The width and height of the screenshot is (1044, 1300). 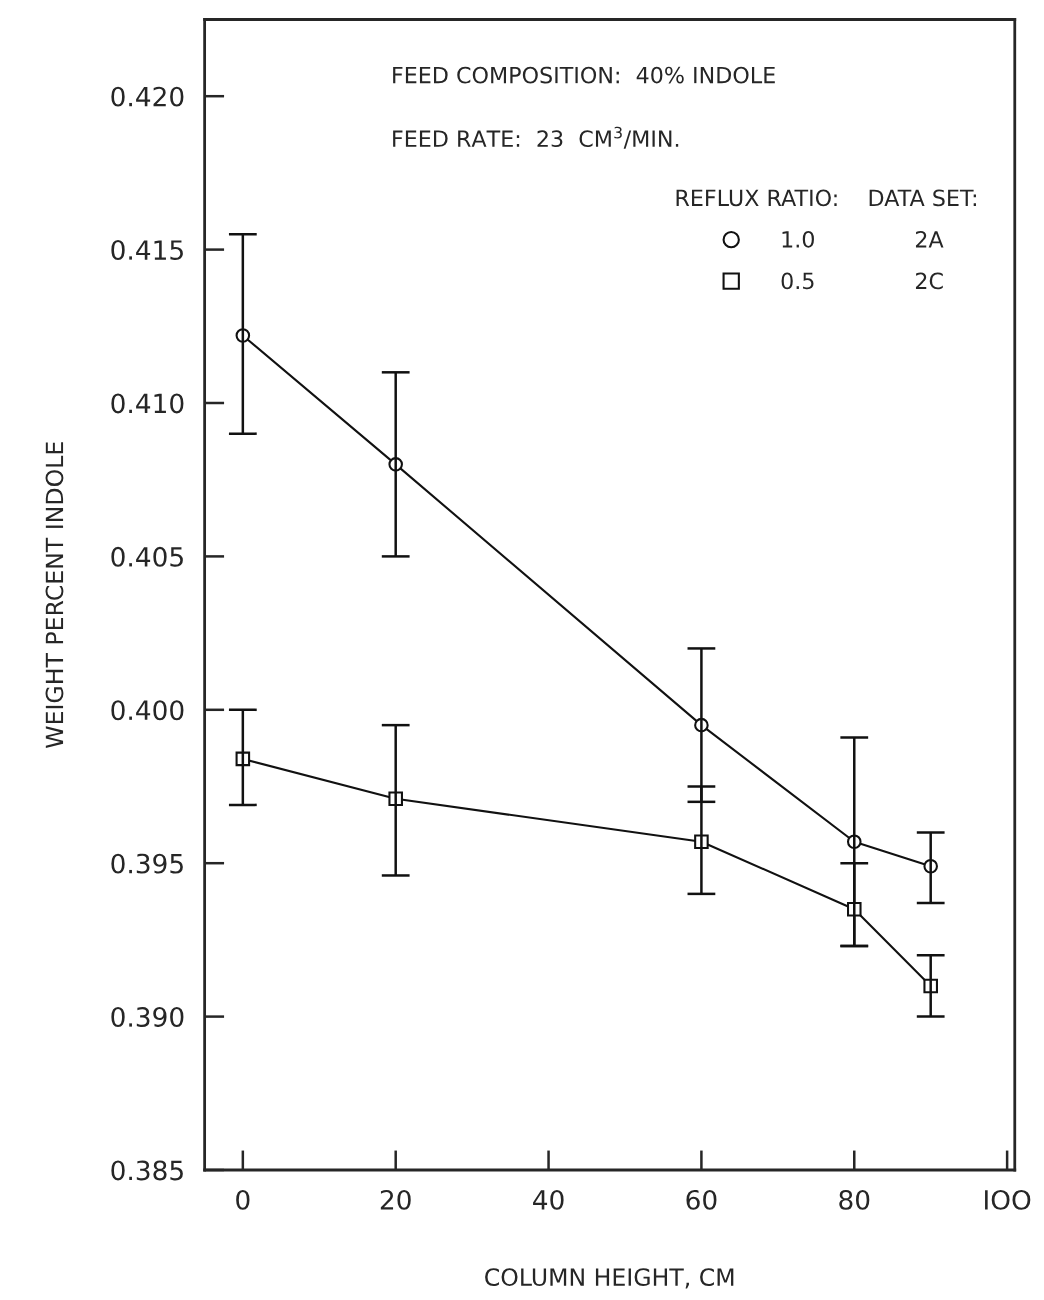 I want to click on annotation: FEED RATE: 23 CM$^{3}$/MIN., so click(x=536, y=137).